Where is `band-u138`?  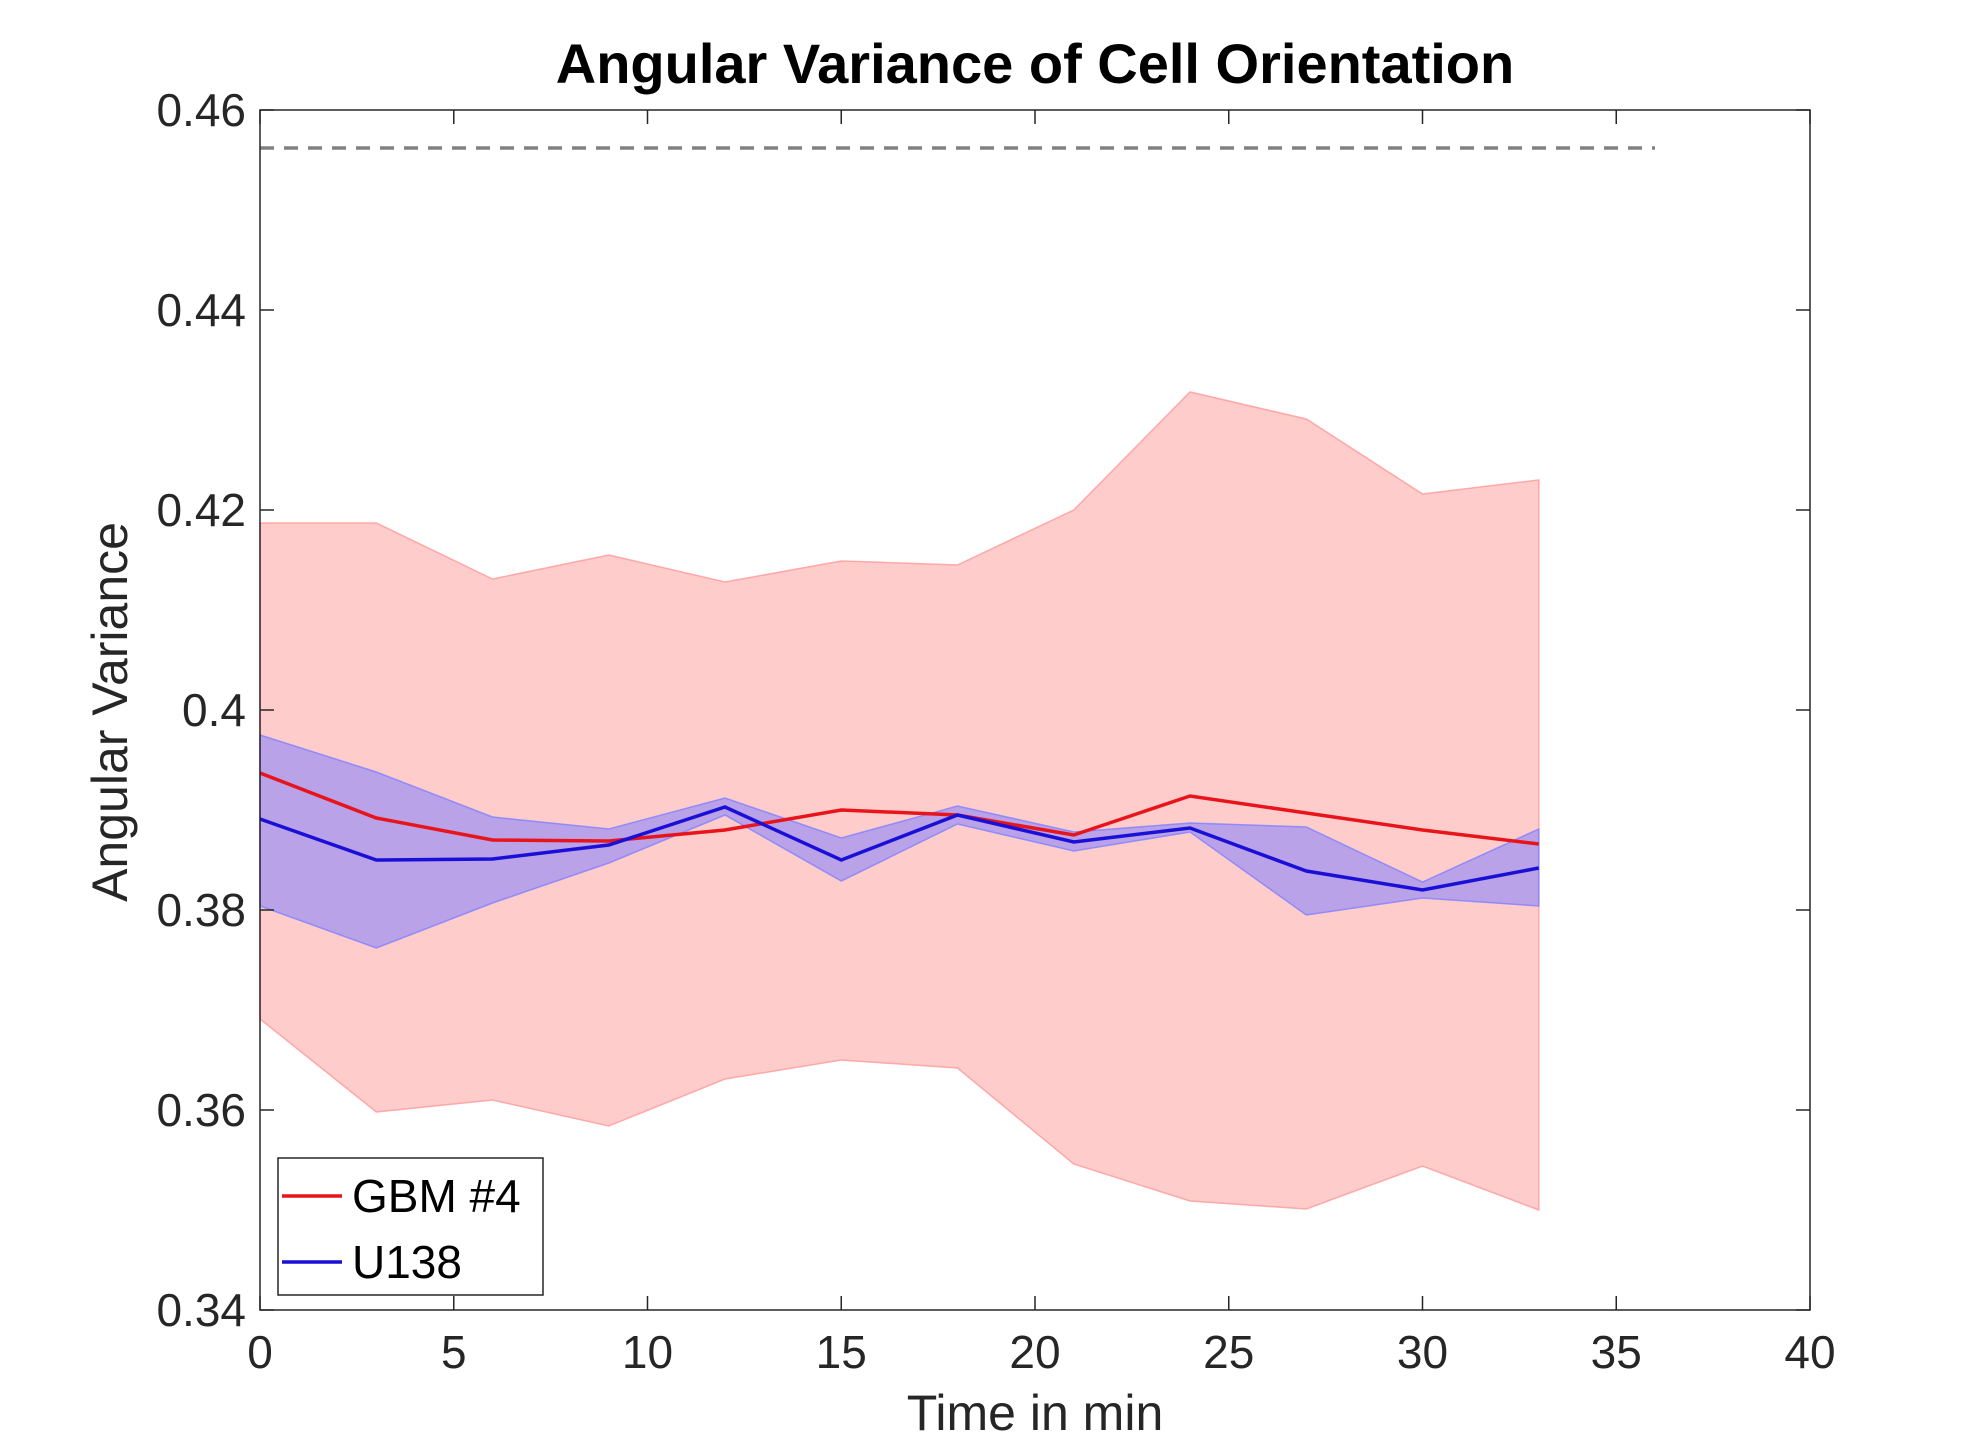 band-u138 is located at coordinates (899, 841).